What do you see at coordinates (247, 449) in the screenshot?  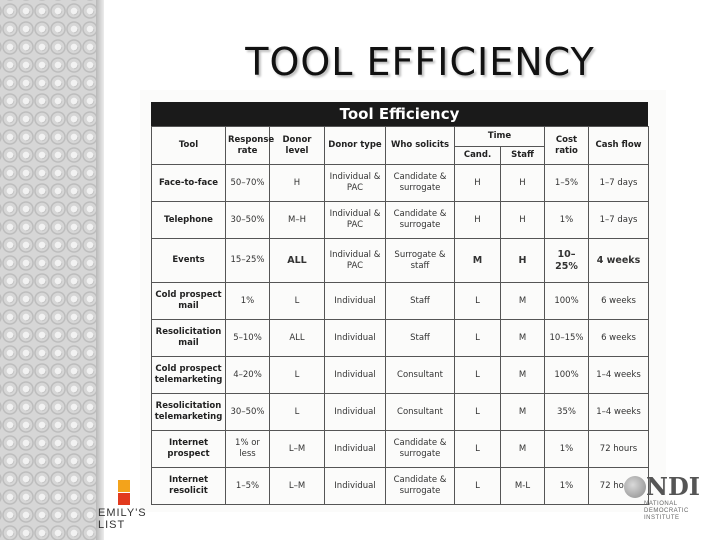 I see `cell-response-rate: 1% or less` at bounding box center [247, 449].